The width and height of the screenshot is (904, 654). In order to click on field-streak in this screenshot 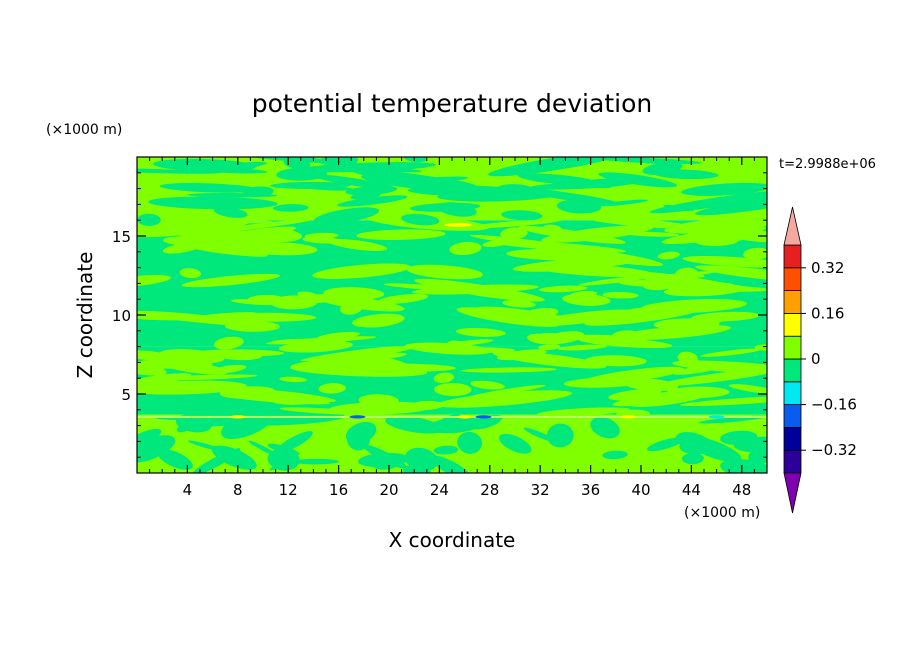, I will do `click(452, 416)`.